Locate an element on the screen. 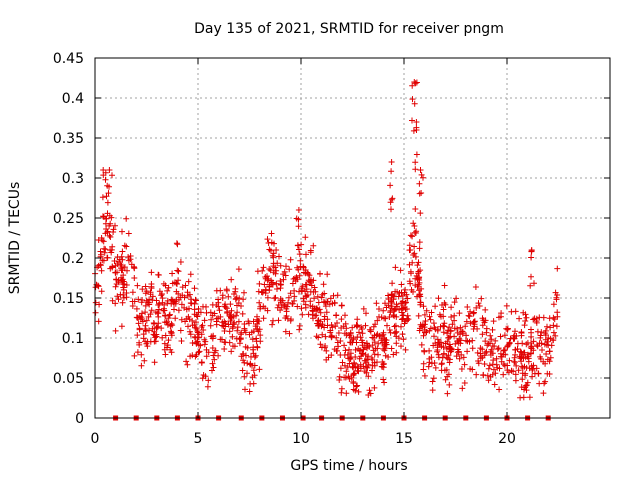 Image resolution: width=640 pixels, height=484 pixels. x-tick-label: 5 is located at coordinates (198, 439).